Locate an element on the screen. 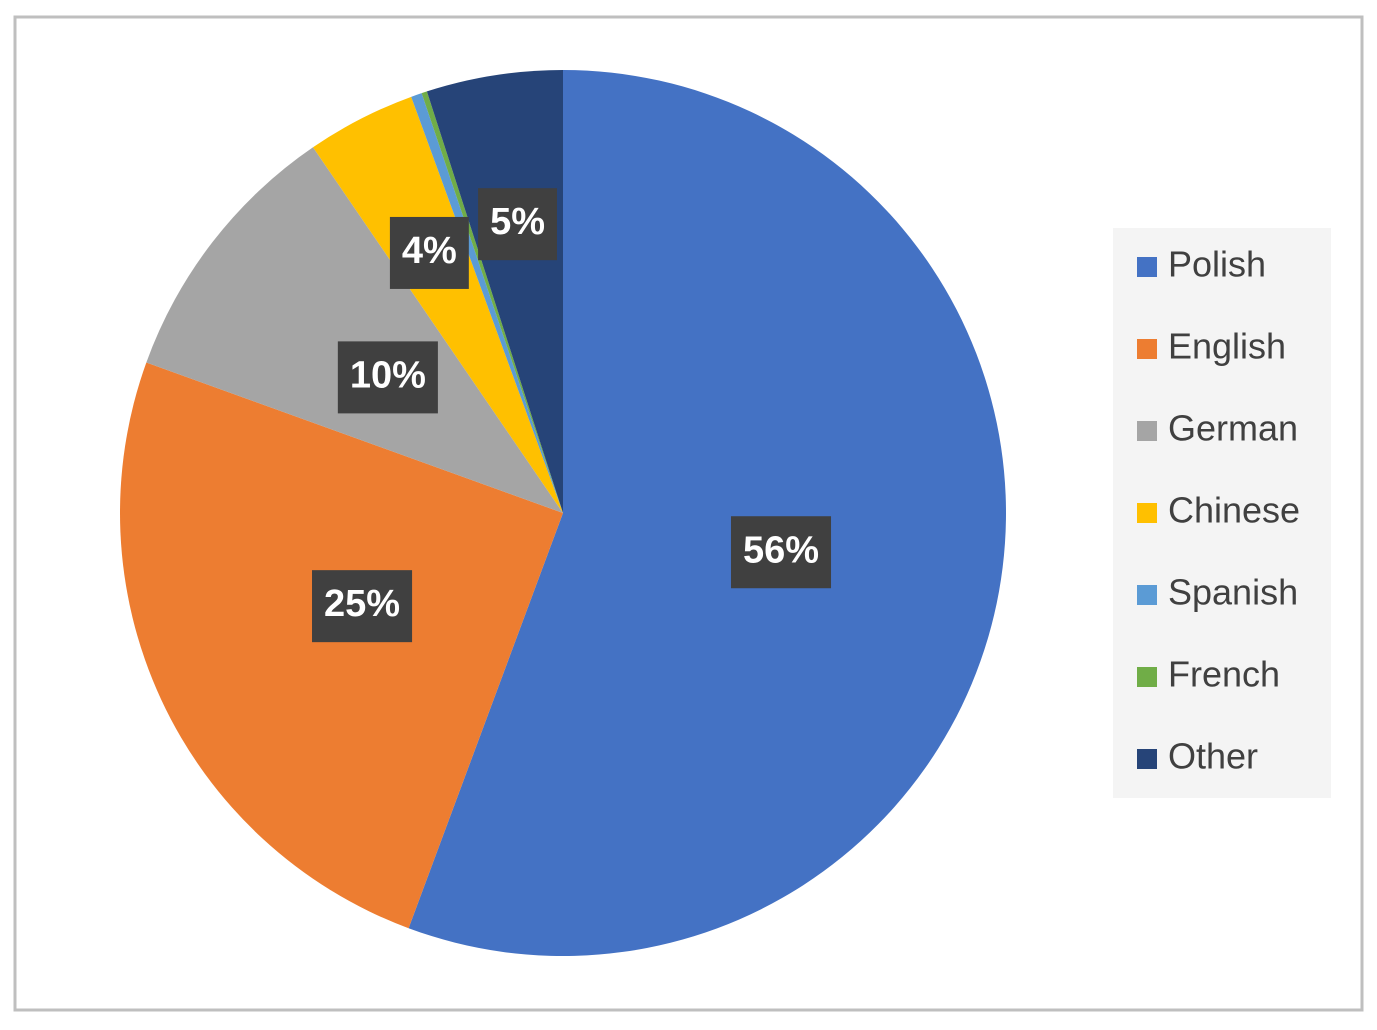 The width and height of the screenshot is (1377, 1030). legend-label: German is located at coordinates (1233, 428).